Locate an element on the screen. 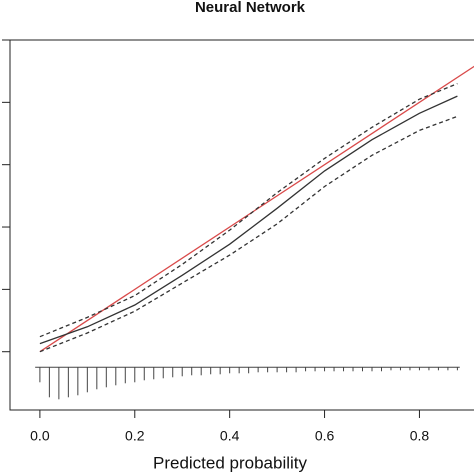  x-axis-label: Predicted probability is located at coordinates (230, 462).